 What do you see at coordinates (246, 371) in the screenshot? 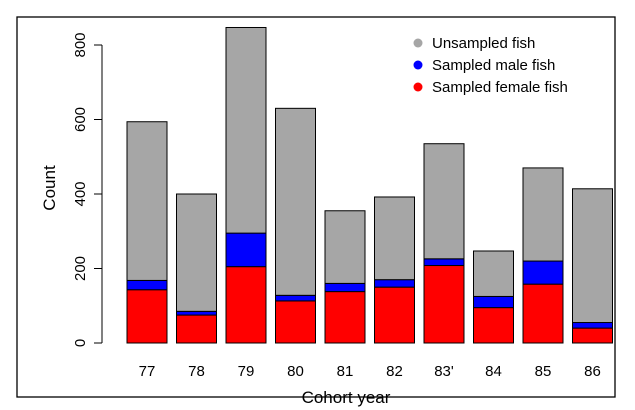
I see `x-tick-label: 79` at bounding box center [246, 371].